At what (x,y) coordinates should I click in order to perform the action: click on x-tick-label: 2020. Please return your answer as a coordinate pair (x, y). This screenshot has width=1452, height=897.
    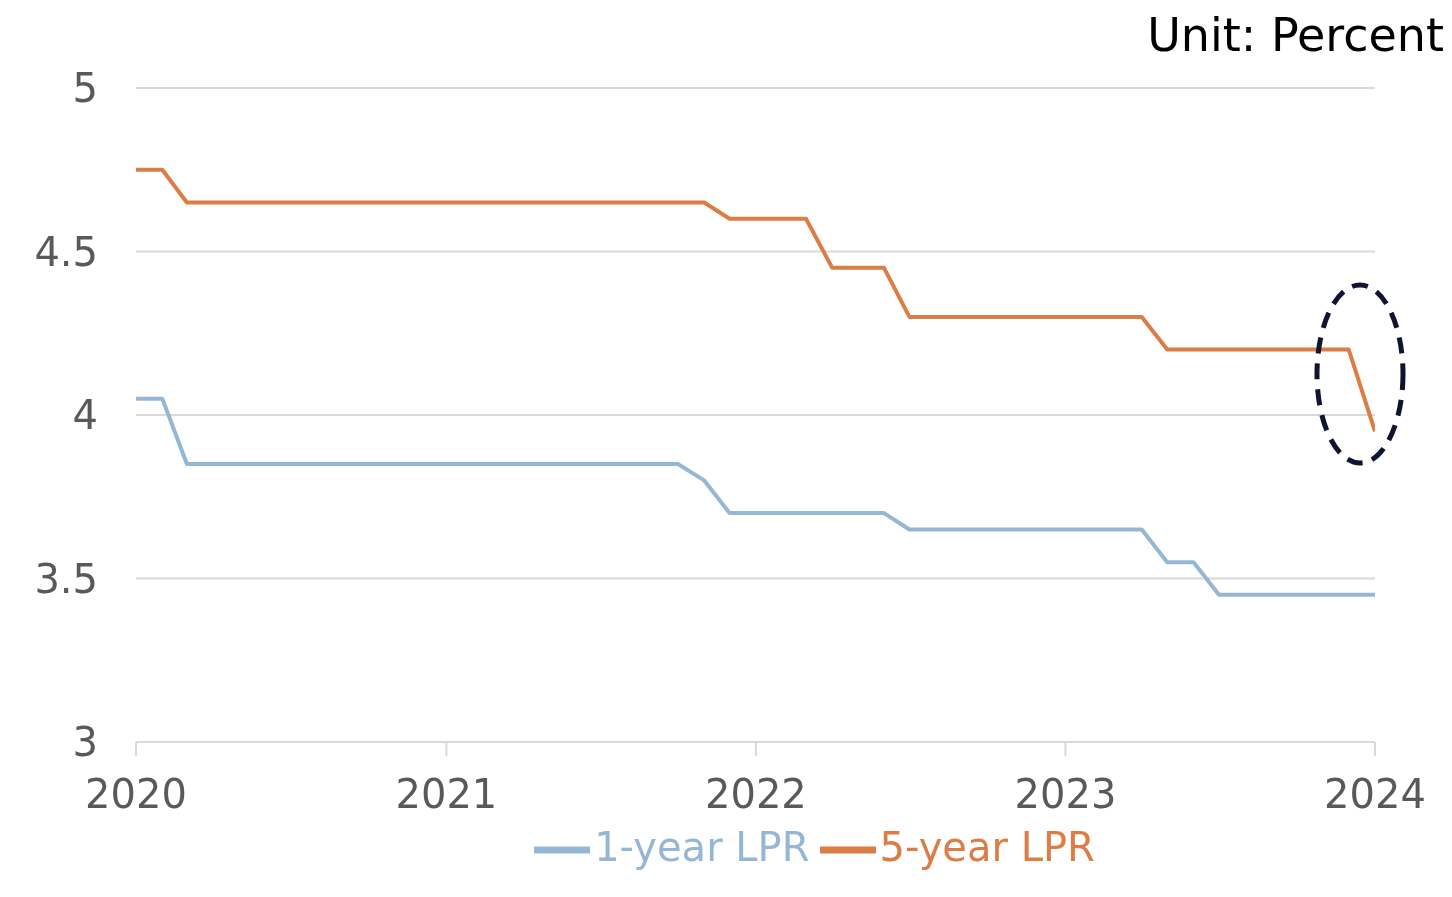
    Looking at the image, I should click on (136, 794).